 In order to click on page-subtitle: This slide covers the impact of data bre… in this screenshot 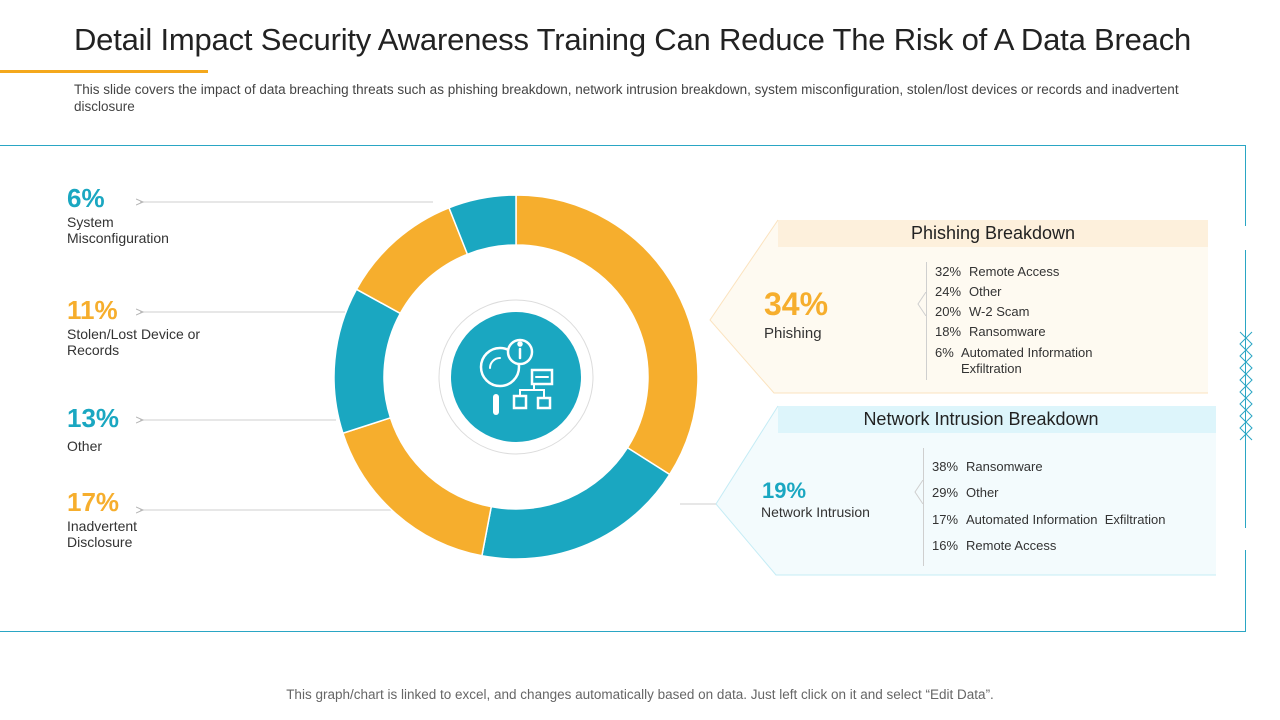, I will do `click(626, 98)`.